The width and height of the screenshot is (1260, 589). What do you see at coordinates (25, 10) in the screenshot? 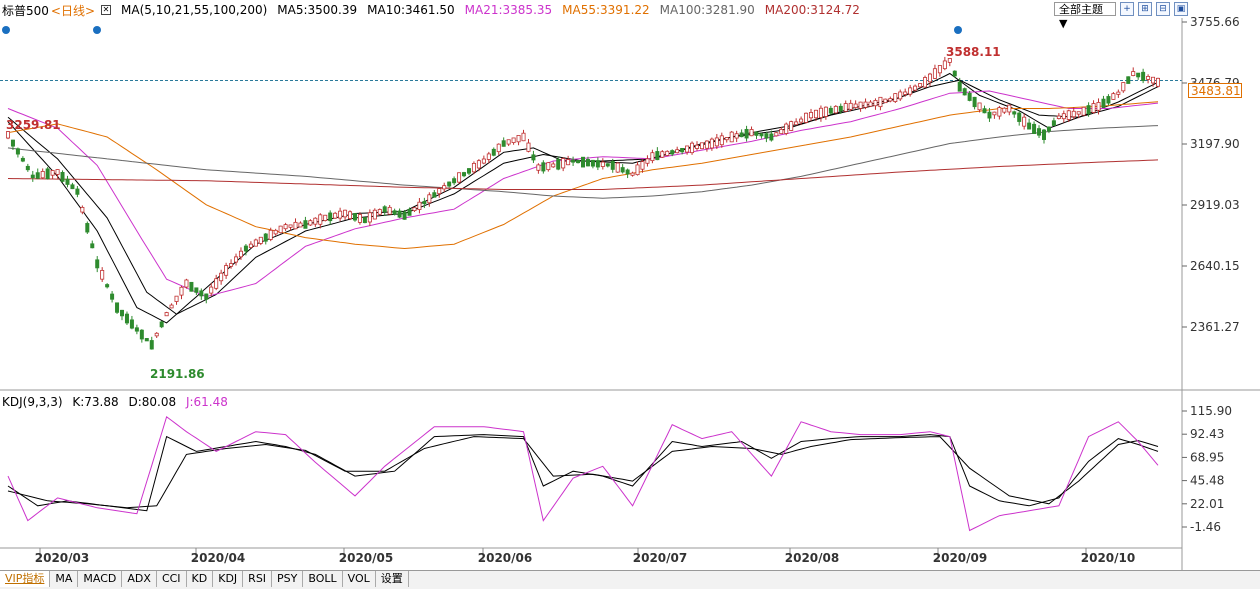
I see `symbol-label: 标普500` at bounding box center [25, 10].